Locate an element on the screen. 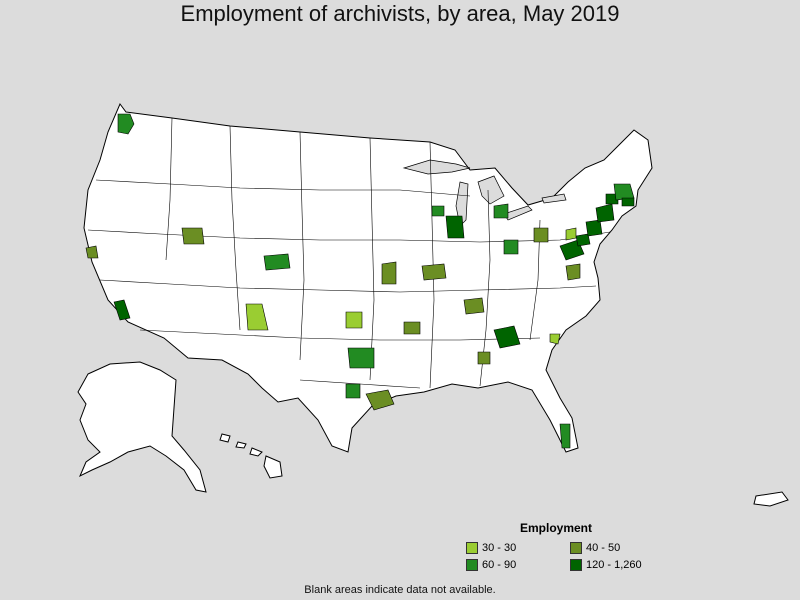  area-georgia-south is located at coordinates (484, 358).